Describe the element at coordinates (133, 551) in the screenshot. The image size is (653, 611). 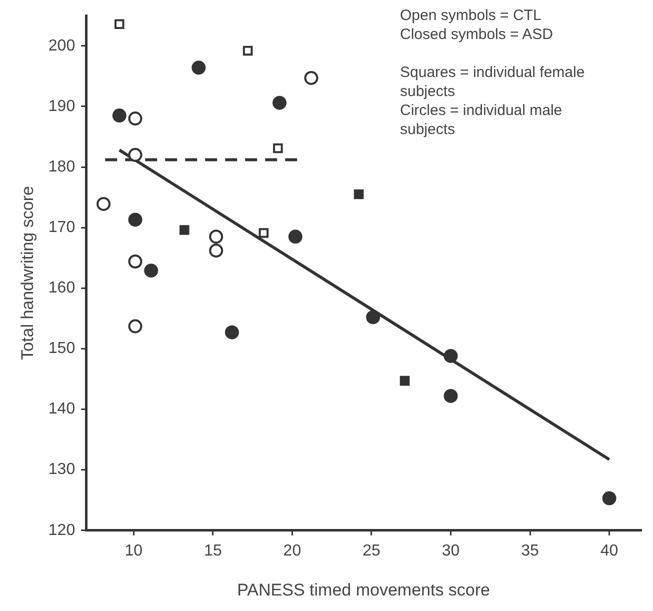
I see `x-tick-label: 10` at that location.